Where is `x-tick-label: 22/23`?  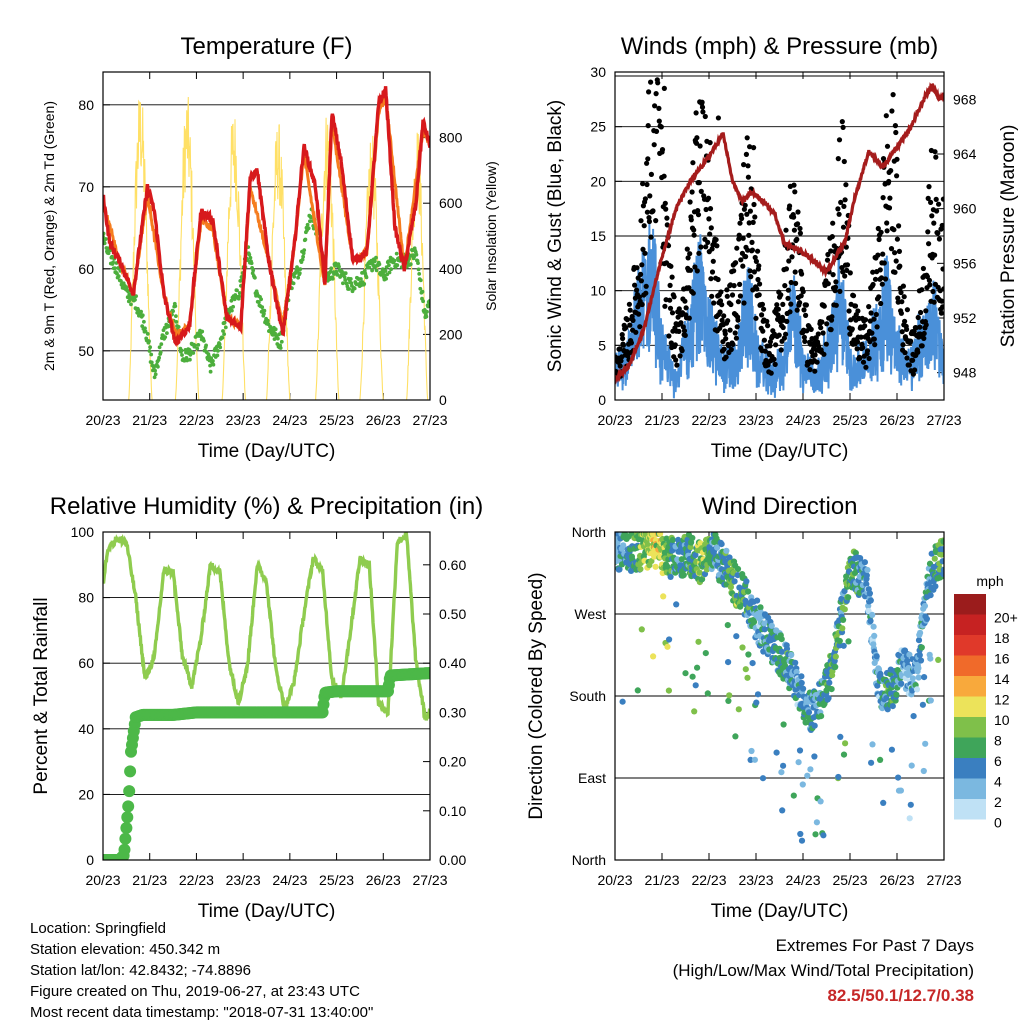
x-tick-label: 22/23 is located at coordinates (708, 880).